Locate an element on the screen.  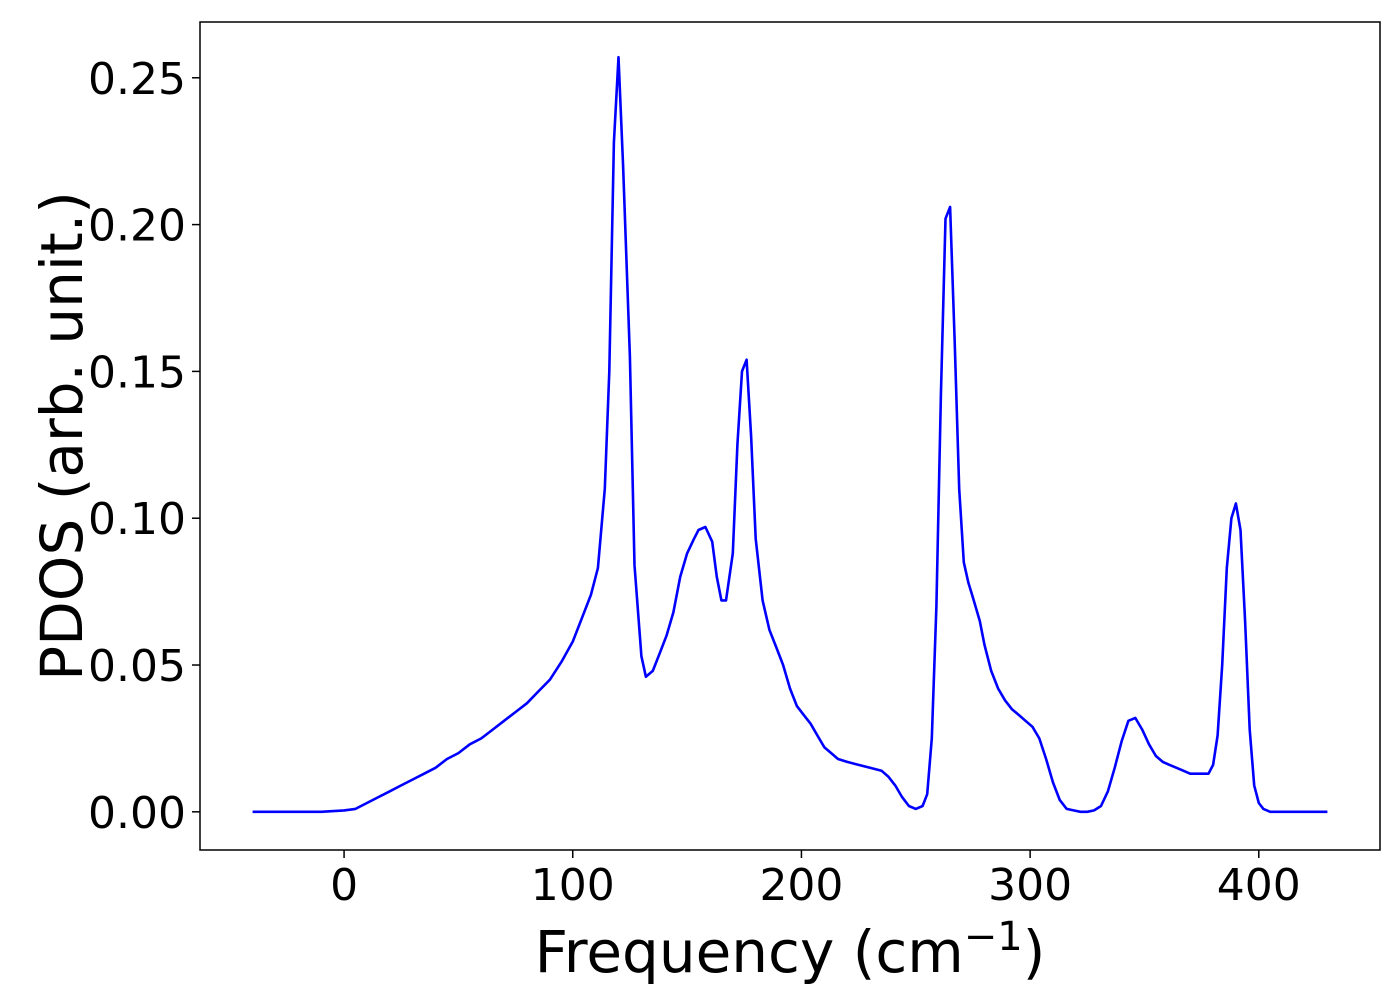
y-tick-label: 0.25 is located at coordinates (137, 79).